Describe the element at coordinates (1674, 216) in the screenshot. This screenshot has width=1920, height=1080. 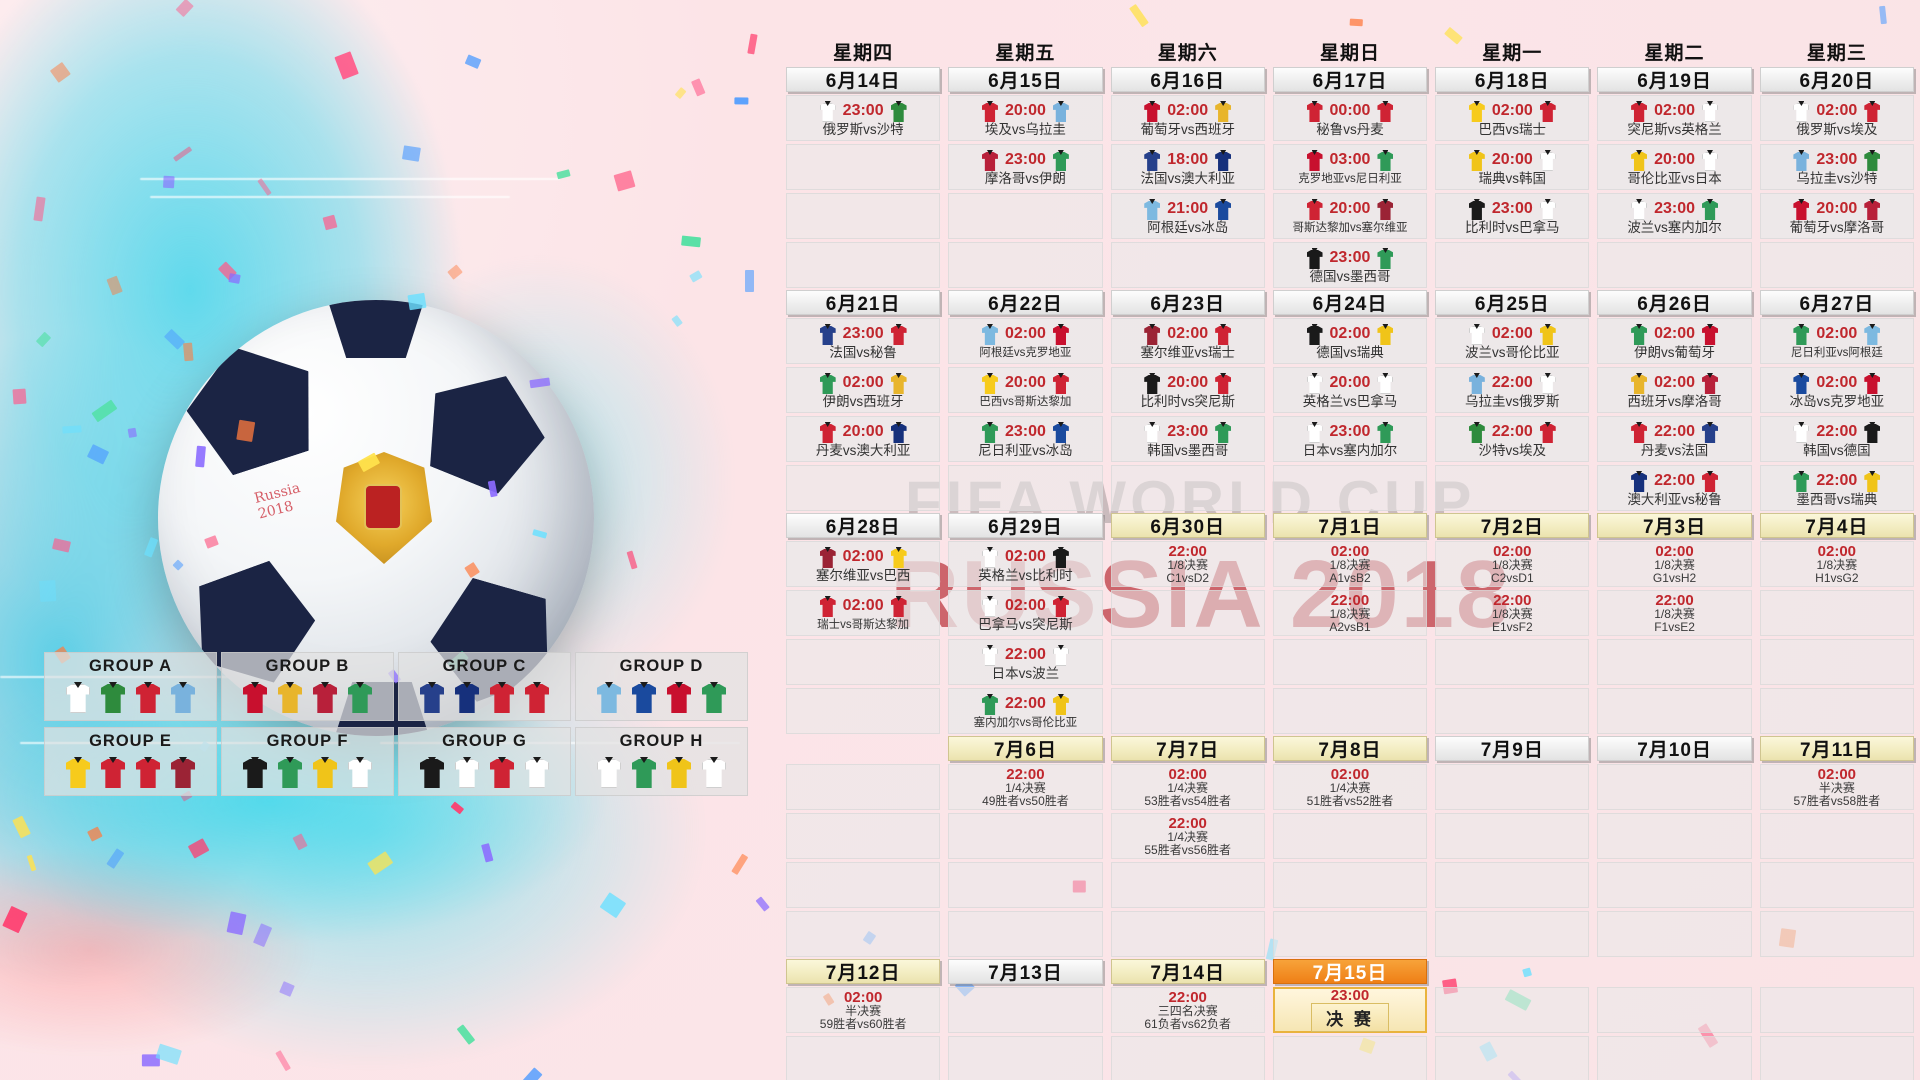
I see `match-card: 23:00 波兰vs塞内加尔` at that location.